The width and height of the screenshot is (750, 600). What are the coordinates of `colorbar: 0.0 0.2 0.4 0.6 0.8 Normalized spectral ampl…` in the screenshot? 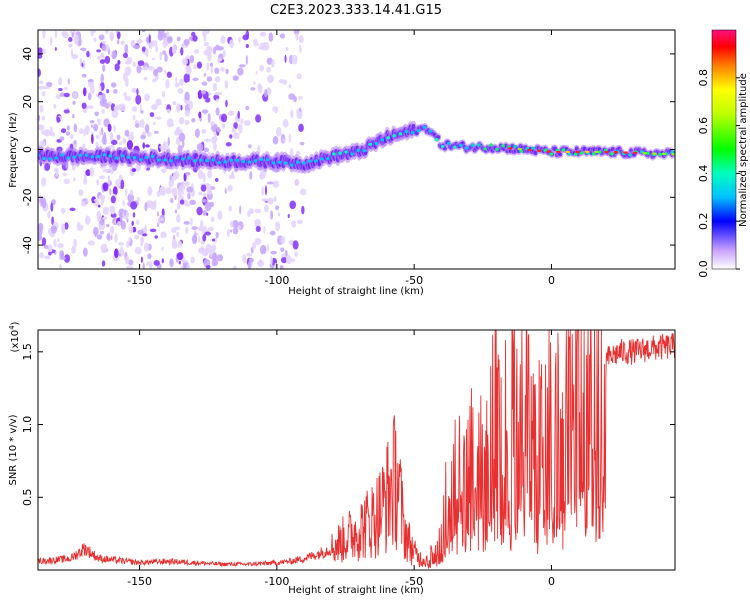 It's located at (723, 153).